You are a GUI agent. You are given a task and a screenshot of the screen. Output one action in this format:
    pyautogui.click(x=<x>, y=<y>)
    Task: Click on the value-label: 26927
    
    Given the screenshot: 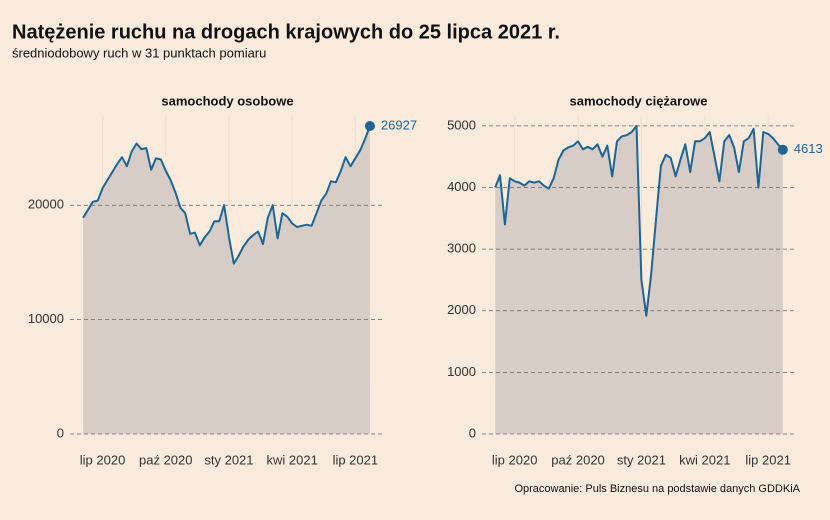 What is the action you would take?
    pyautogui.click(x=399, y=124)
    